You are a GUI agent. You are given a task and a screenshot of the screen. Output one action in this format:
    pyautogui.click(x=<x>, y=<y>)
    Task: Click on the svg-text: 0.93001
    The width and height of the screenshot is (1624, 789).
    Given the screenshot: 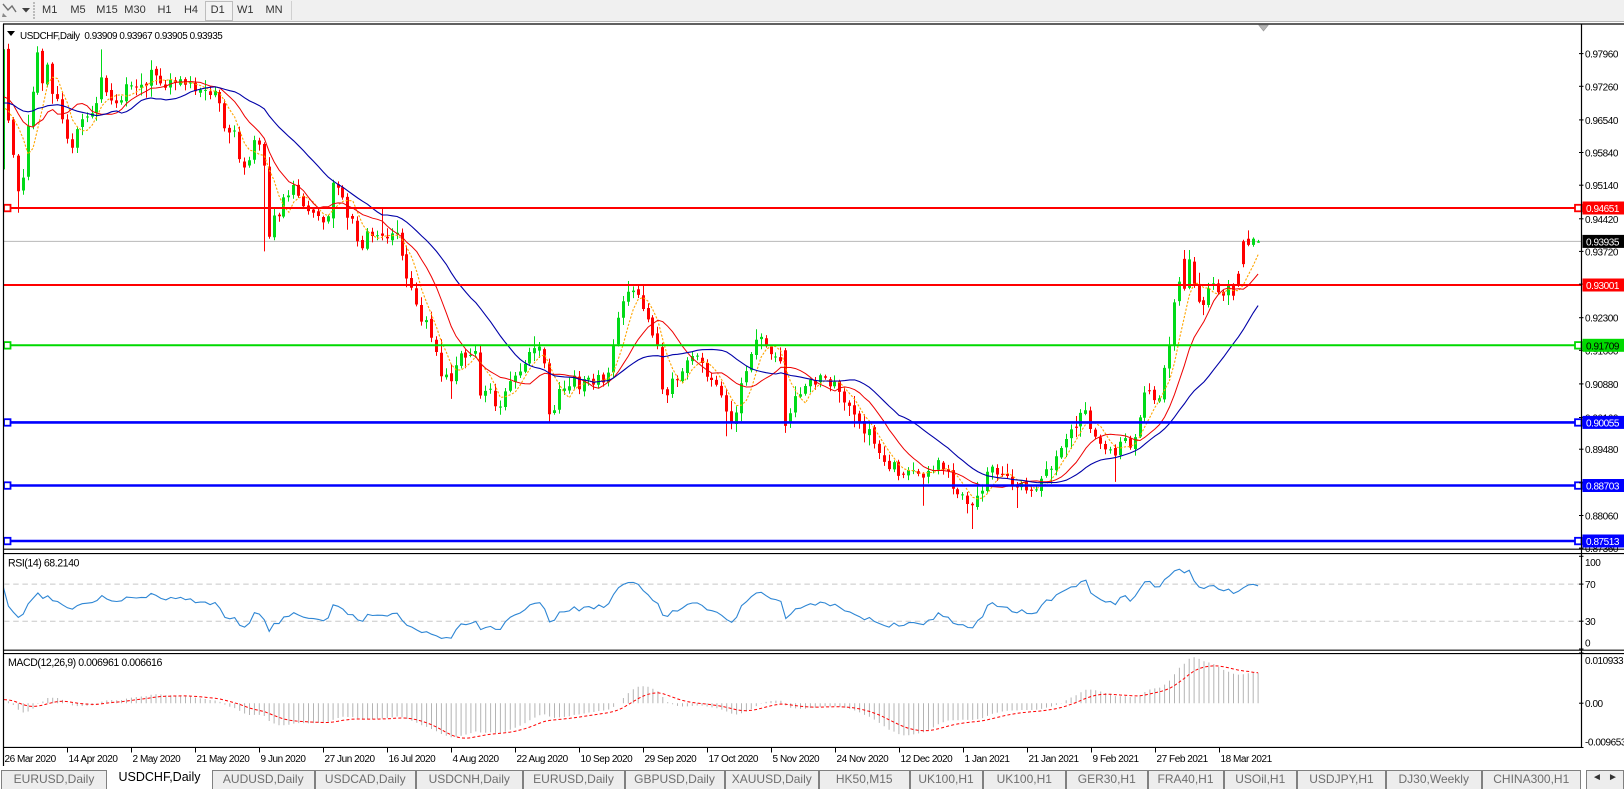 What is the action you would take?
    pyautogui.click(x=1603, y=286)
    